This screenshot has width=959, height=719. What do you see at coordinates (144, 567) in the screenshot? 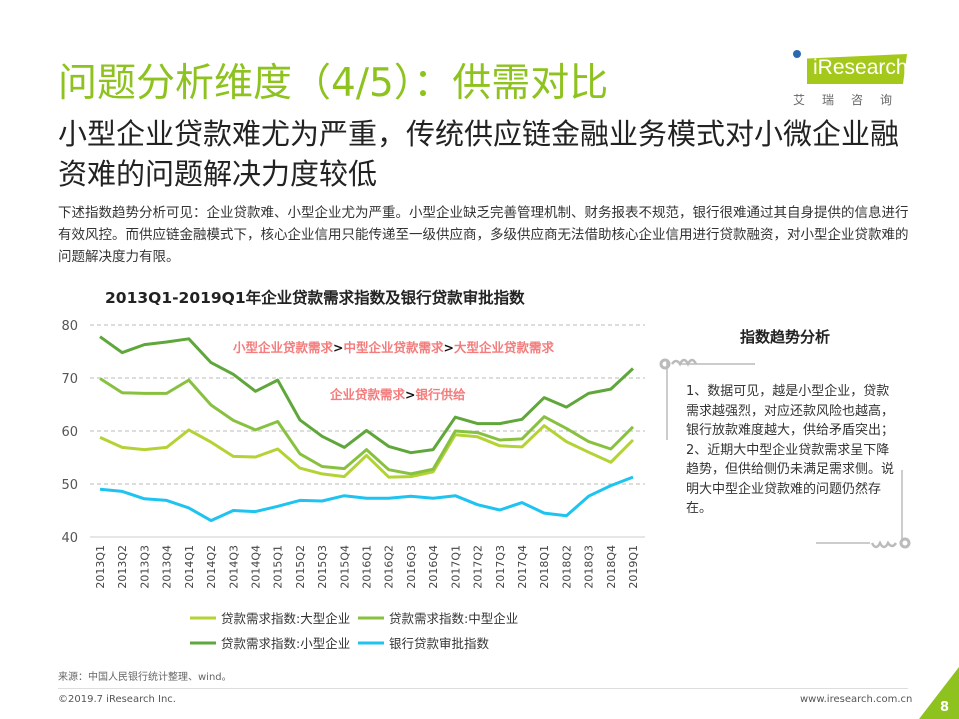
I see `x-tick-label: 2013Q3` at bounding box center [144, 567].